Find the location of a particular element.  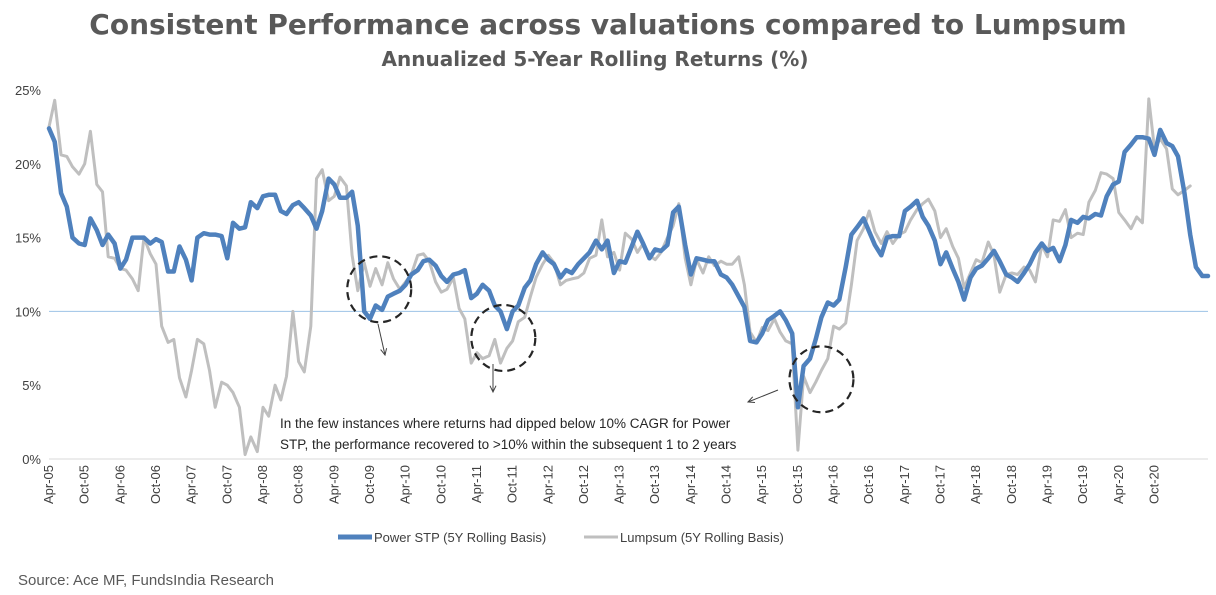

x-tick-label: Oct-11 is located at coordinates (512, 484).